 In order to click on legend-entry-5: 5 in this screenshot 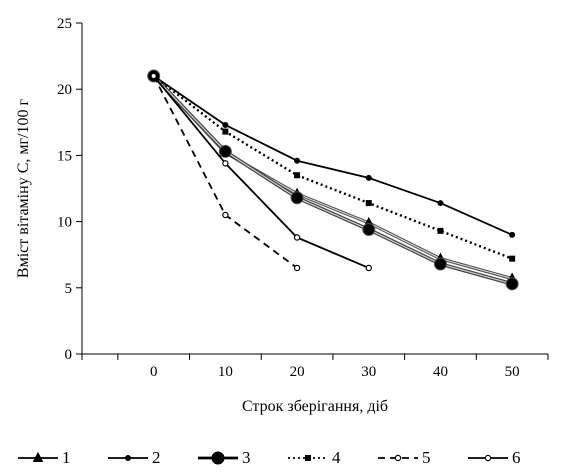, I will do `click(404, 457)`.